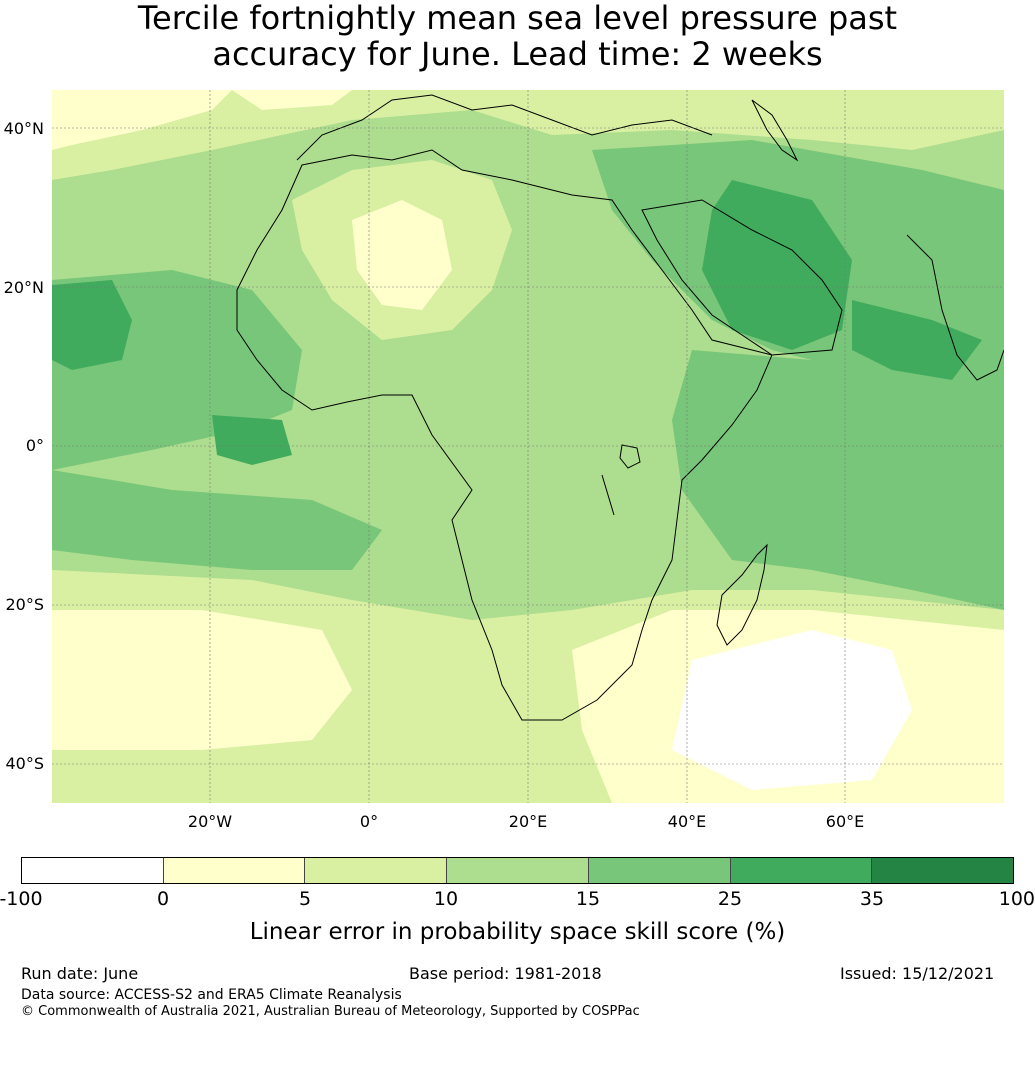 This screenshot has width=1035, height=1065. I want to click on region-iberia-low, so click(292, 100).